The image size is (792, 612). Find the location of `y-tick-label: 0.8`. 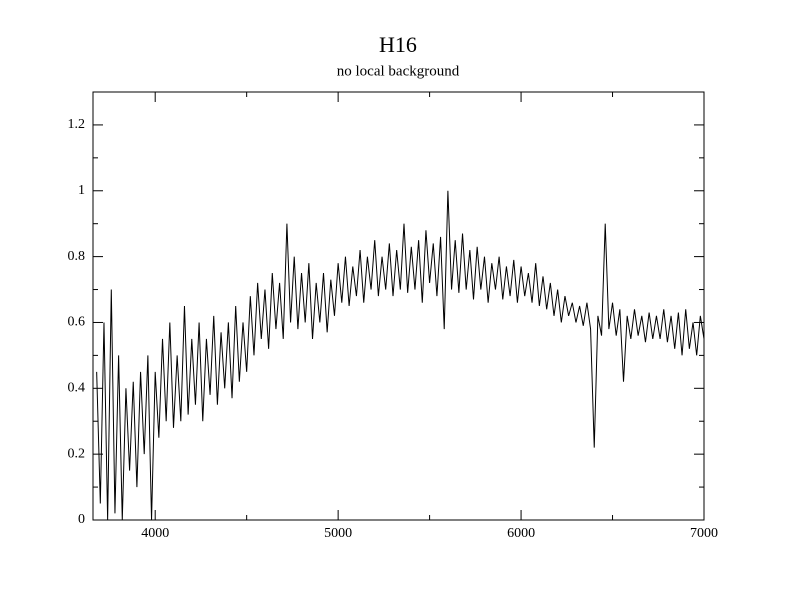

y-tick-label: 0.8 is located at coordinates (77, 256).